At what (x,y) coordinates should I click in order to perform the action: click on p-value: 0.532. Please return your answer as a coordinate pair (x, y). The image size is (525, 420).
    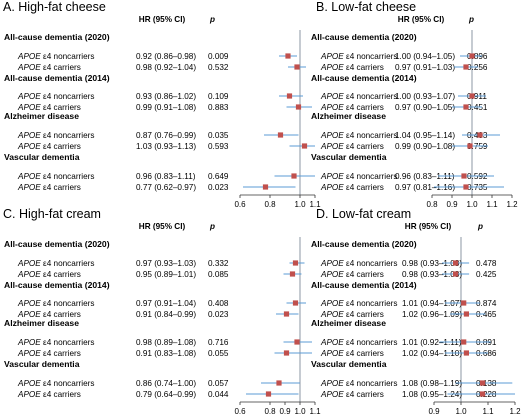
    Looking at the image, I should click on (218, 67).